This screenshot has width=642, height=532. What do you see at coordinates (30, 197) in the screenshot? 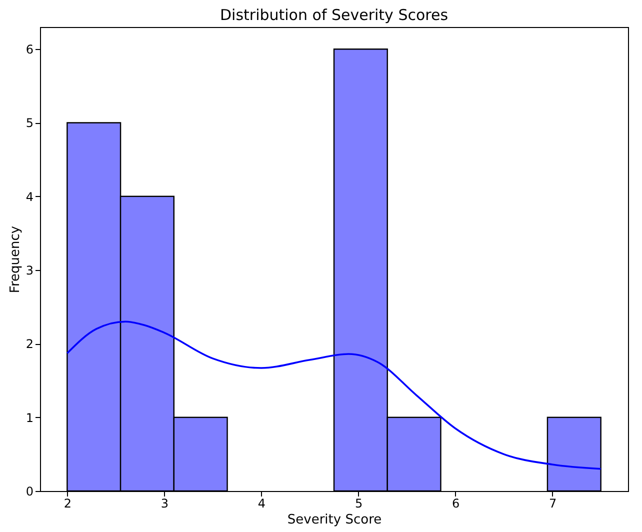
I see `y-tick-label: 4` at bounding box center [30, 197].